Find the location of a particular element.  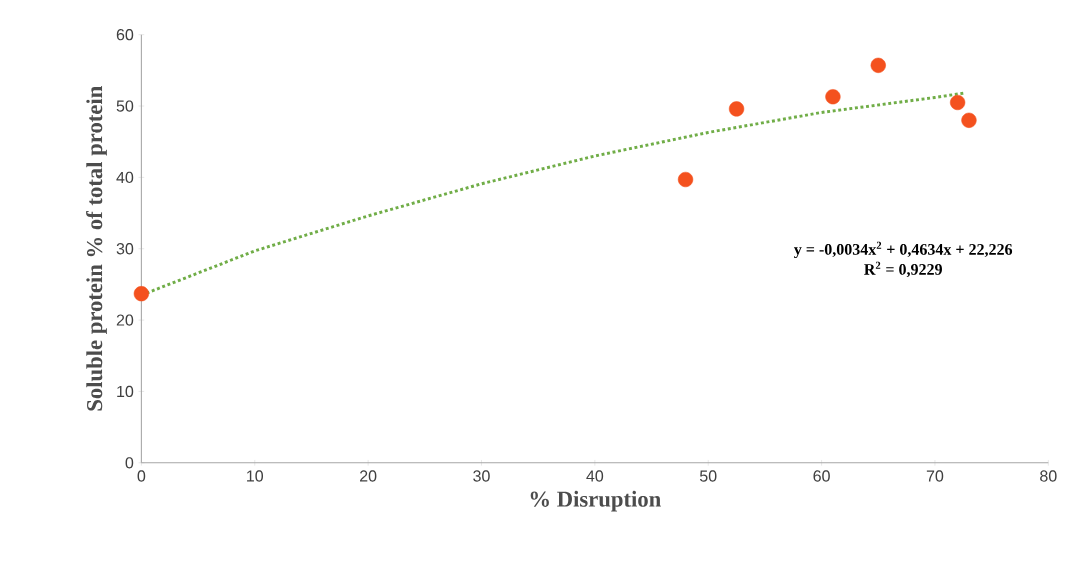

annotation: y = -0,0034x$^{2}$ + 0,4634x + 22,226 is located at coordinates (903, 250).